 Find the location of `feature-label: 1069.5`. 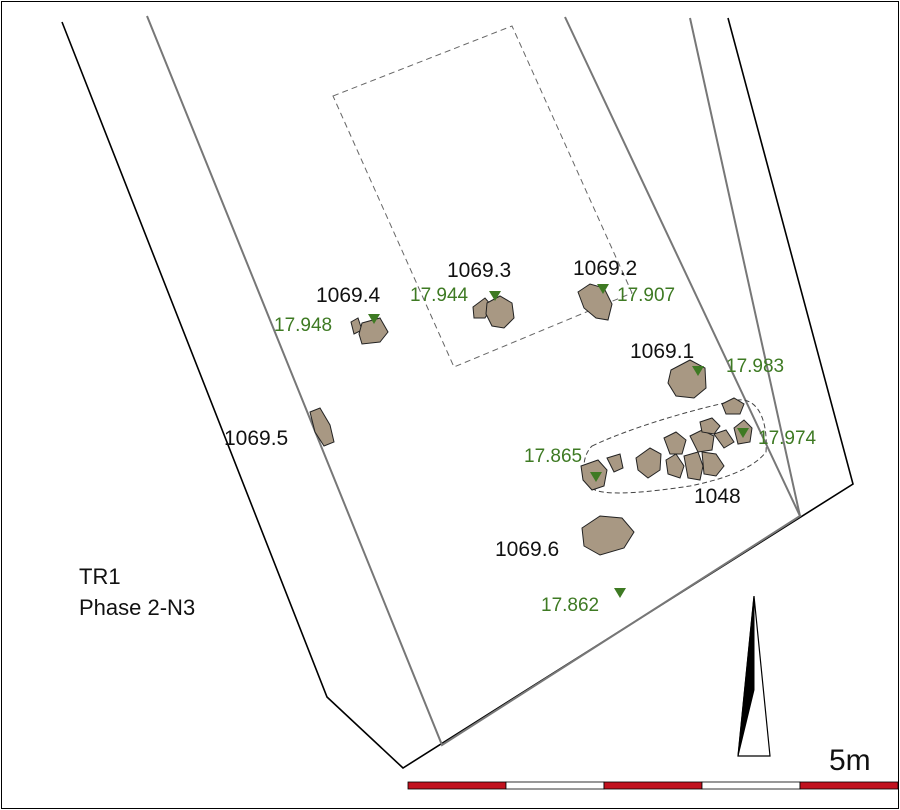

feature-label: 1069.5 is located at coordinates (256, 438).